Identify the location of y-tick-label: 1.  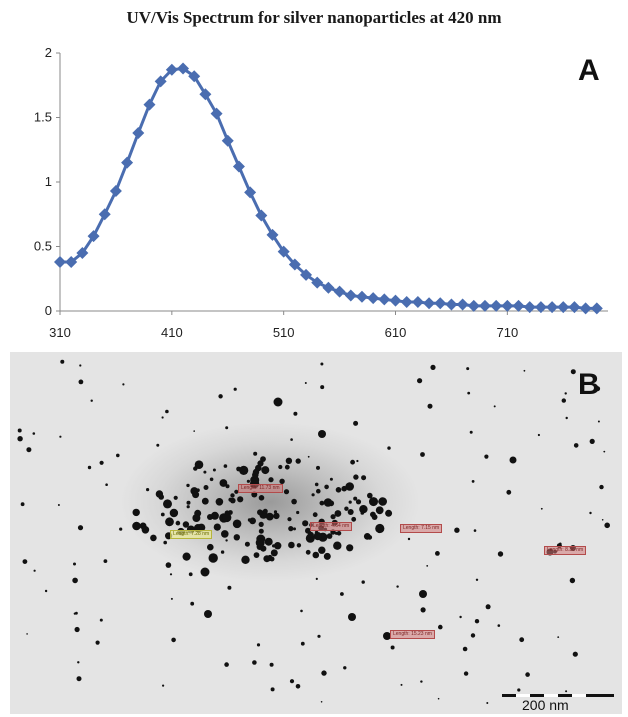
(48, 181).